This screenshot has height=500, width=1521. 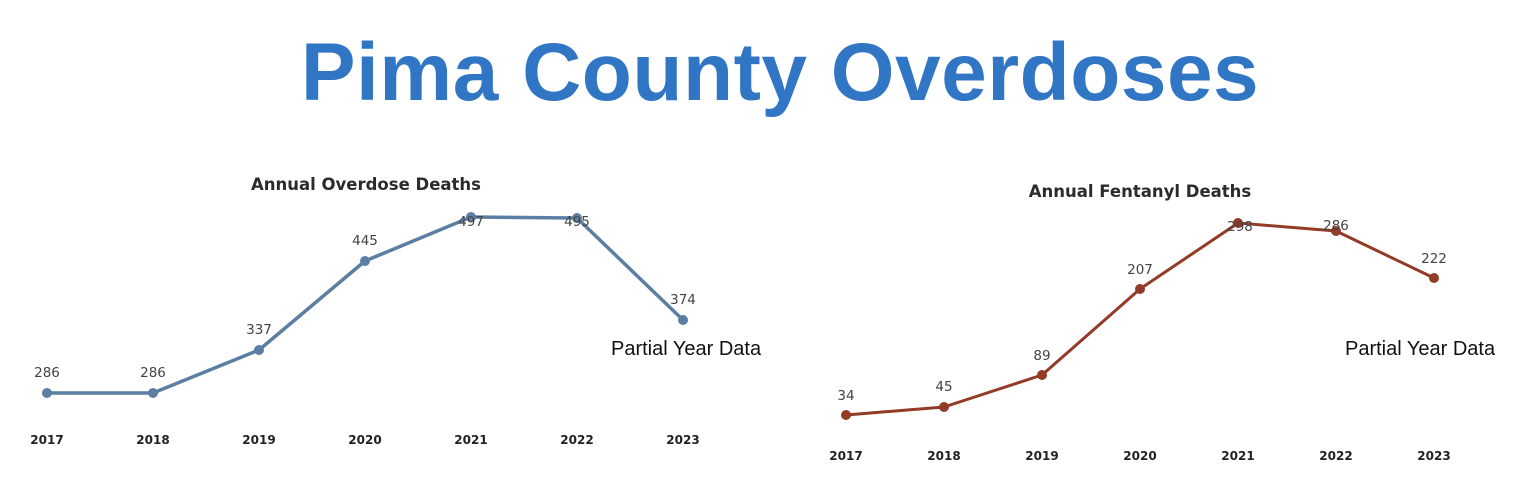 I want to click on fentanyl-value-labels: 34 45 89 207 298 286 222, so click(x=1141, y=311).